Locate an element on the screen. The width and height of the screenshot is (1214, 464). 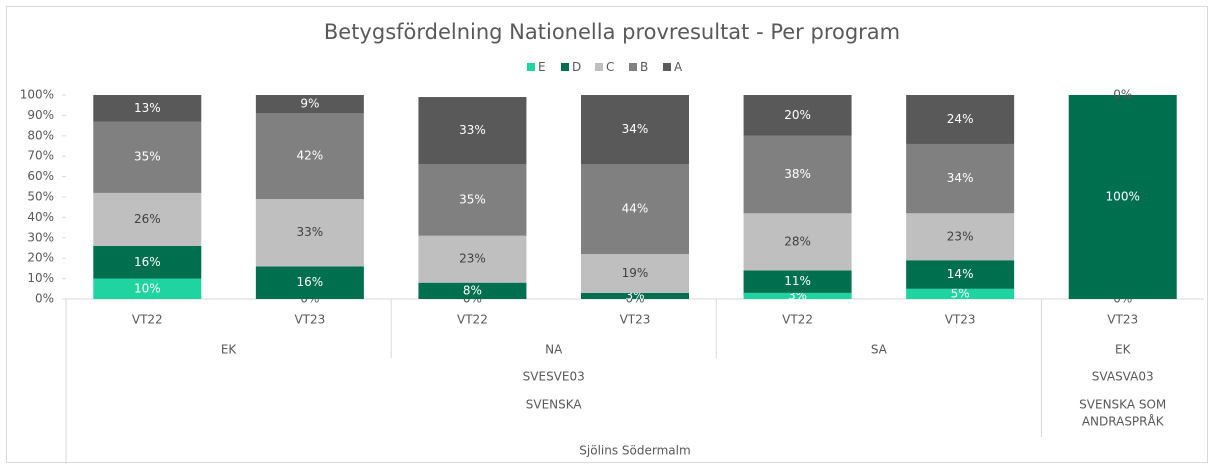
data-label: 26% is located at coordinates (147, 219).